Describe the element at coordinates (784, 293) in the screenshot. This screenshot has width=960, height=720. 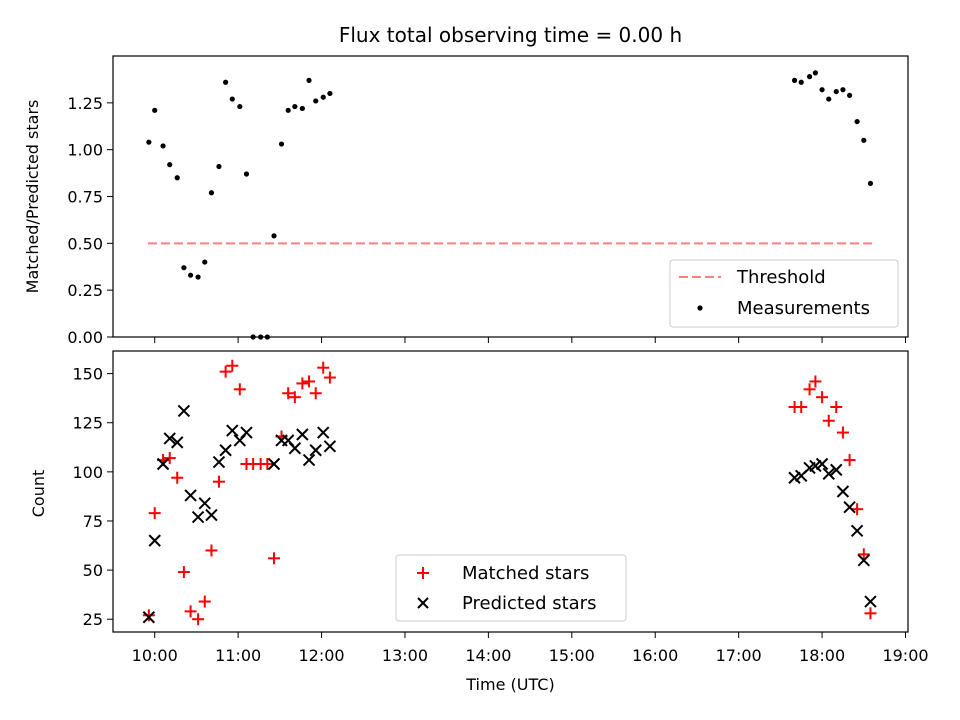
I see `top-legend-box` at that location.